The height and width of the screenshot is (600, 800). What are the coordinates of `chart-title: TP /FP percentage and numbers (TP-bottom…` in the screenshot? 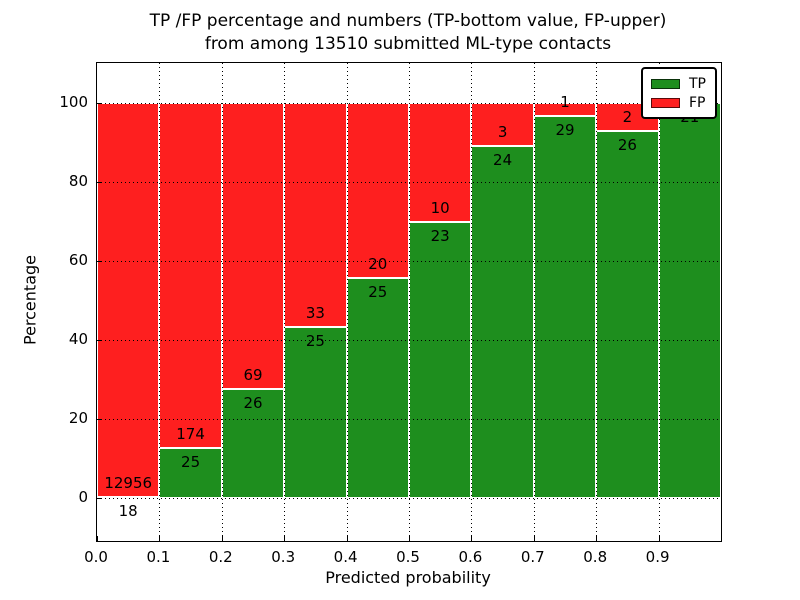 It's located at (408, 33).